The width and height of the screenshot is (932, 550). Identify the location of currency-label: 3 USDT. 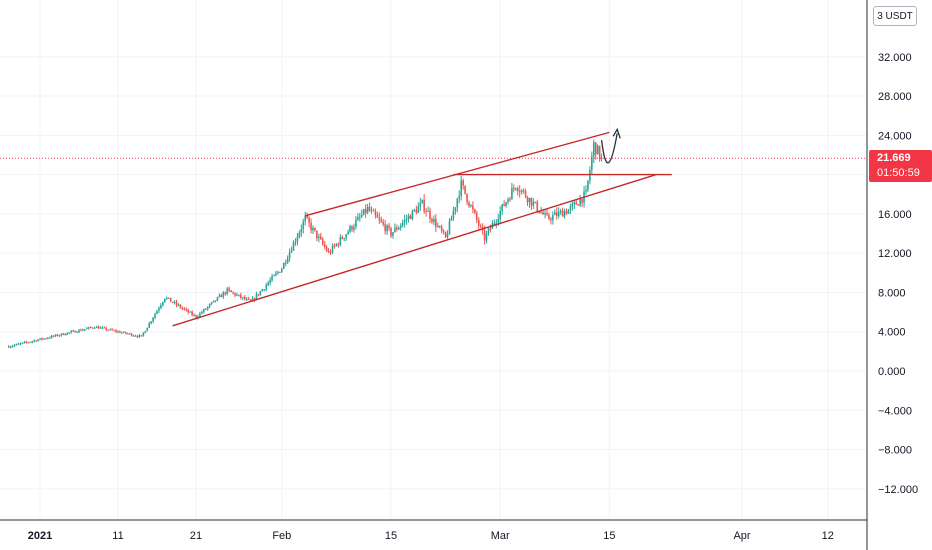
(895, 16).